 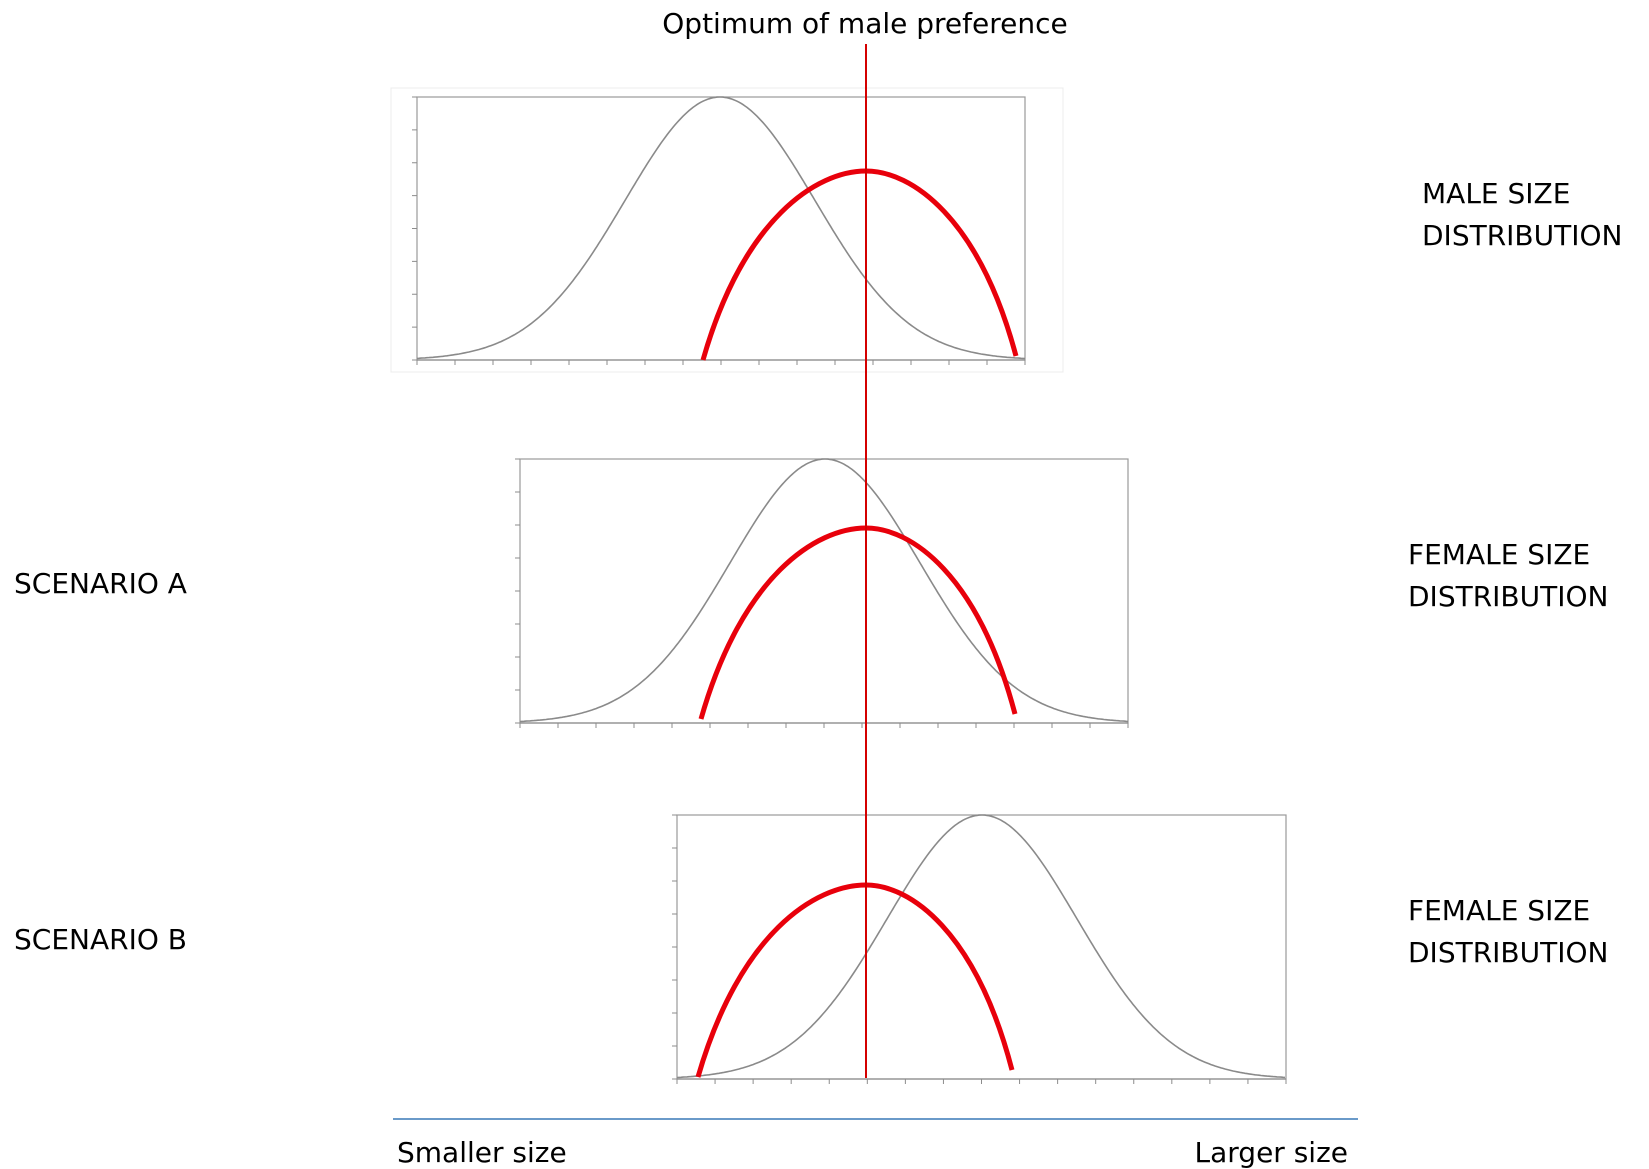 I want to click on scenario-b-label: SCENARIO B, so click(x=100, y=939).